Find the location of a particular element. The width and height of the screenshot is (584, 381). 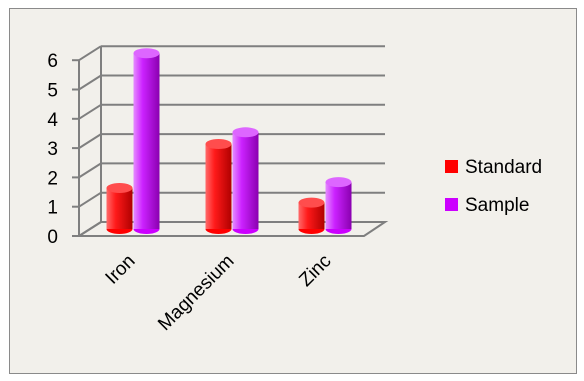

bar-sample-zinc is located at coordinates (338, 205).